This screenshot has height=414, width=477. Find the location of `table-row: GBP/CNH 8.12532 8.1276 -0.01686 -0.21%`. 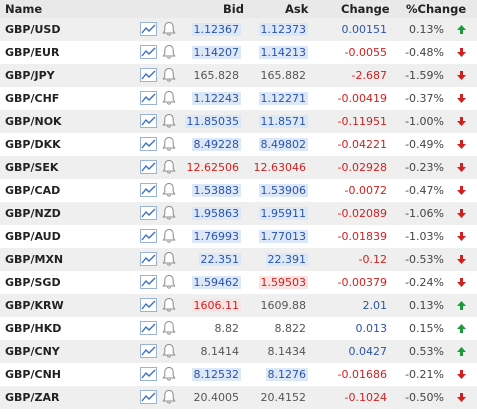

table-row: GBP/CNH 8.12532 8.1276 -0.01686 -0.21% is located at coordinates (238, 374).